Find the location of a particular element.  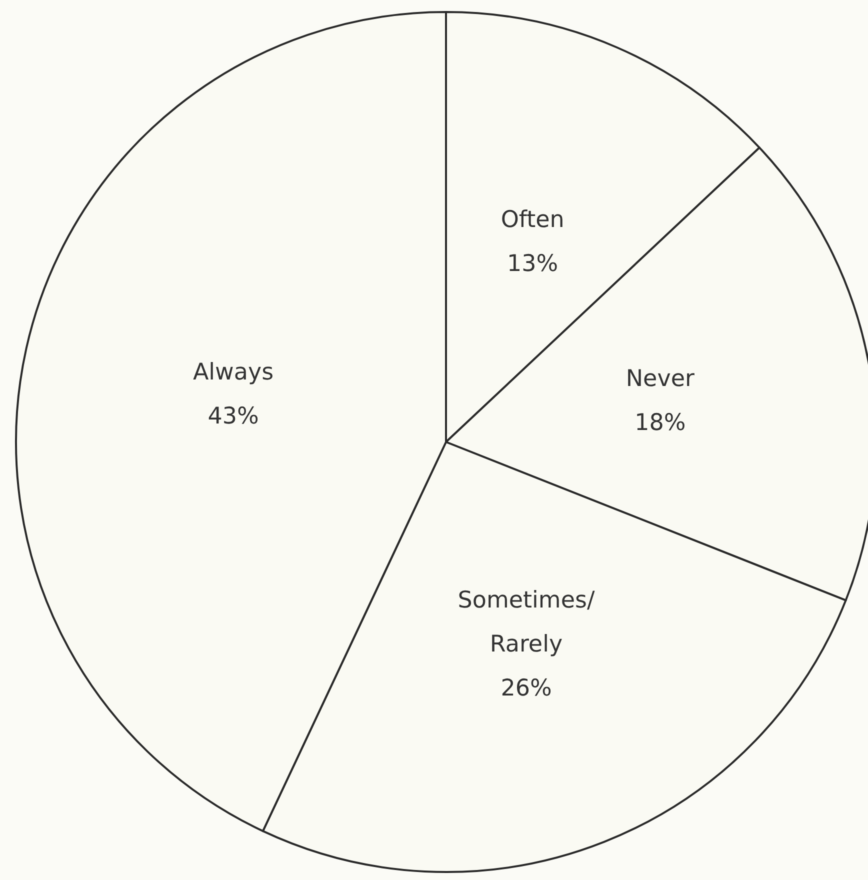

slice-label: Sometimes/ Rarely is located at coordinates (526, 623).